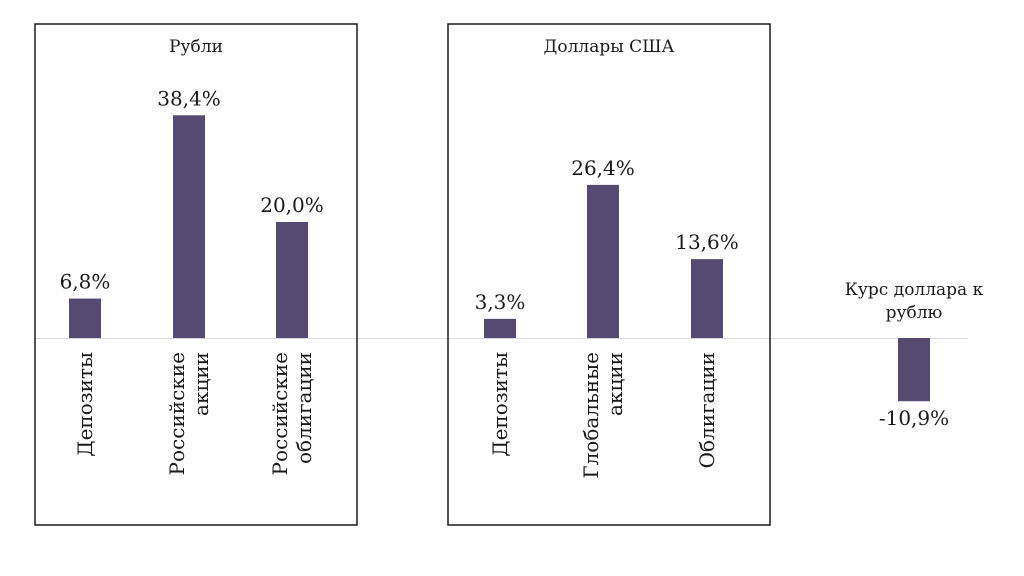 The height and width of the screenshot is (576, 1024). I want to click on value-label-russian-stocks: 38,4%, so click(189, 98).